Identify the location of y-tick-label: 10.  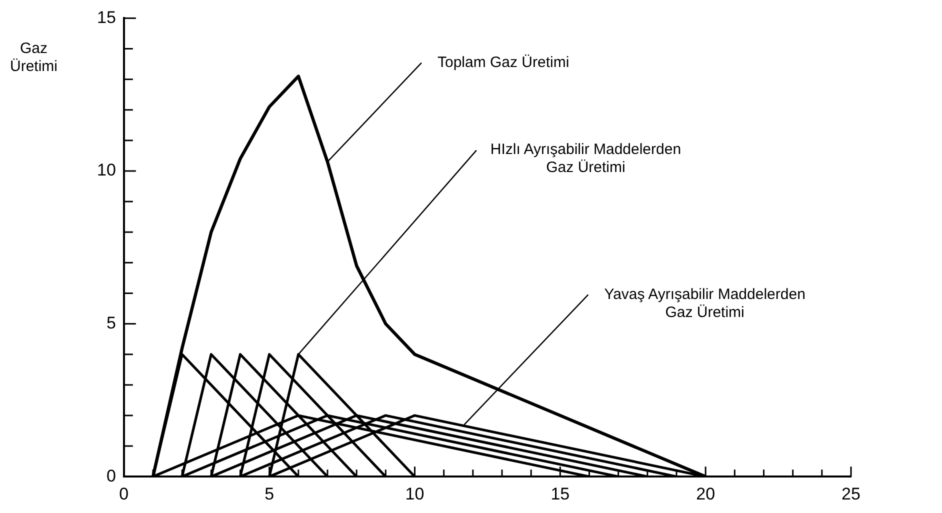
(106, 170).